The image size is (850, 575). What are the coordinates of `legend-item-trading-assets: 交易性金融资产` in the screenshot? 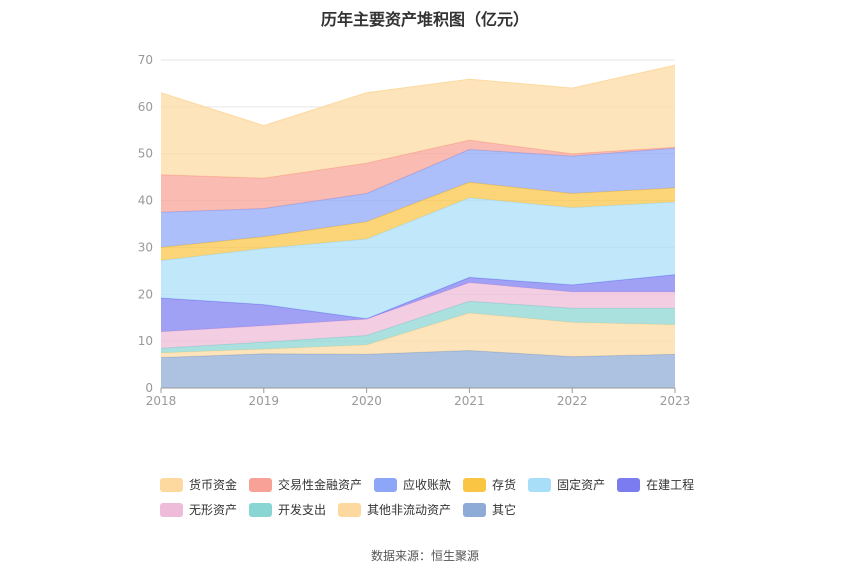 It's located at (305, 484).